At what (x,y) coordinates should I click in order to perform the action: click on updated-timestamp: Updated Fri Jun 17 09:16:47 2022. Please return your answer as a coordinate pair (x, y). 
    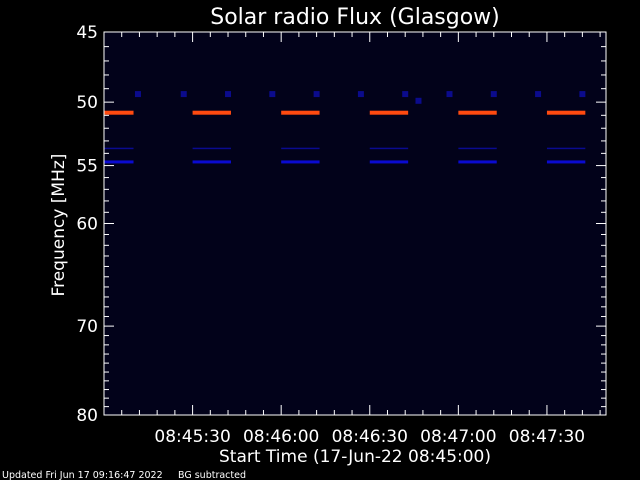
    Looking at the image, I should click on (82, 475).